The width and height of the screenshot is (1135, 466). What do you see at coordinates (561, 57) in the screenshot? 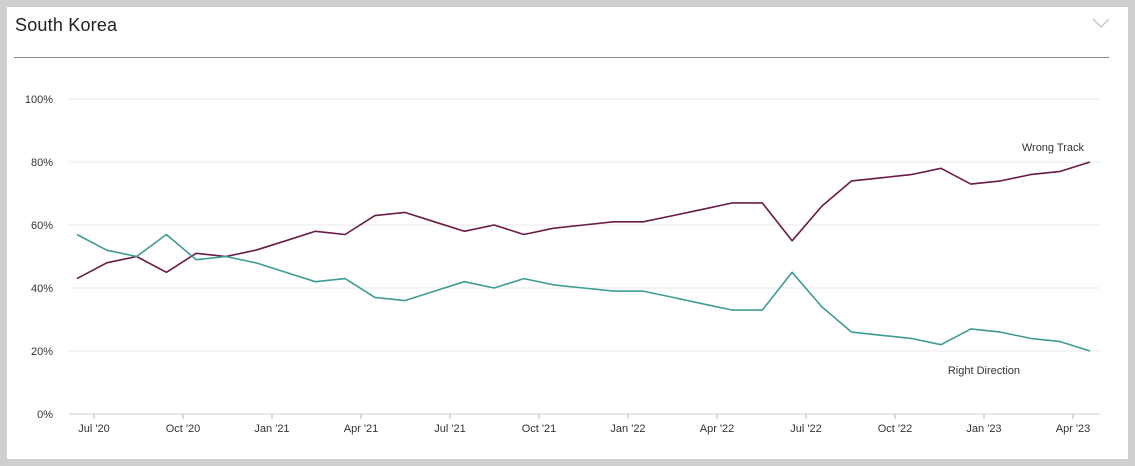
I see `header-divider` at bounding box center [561, 57].